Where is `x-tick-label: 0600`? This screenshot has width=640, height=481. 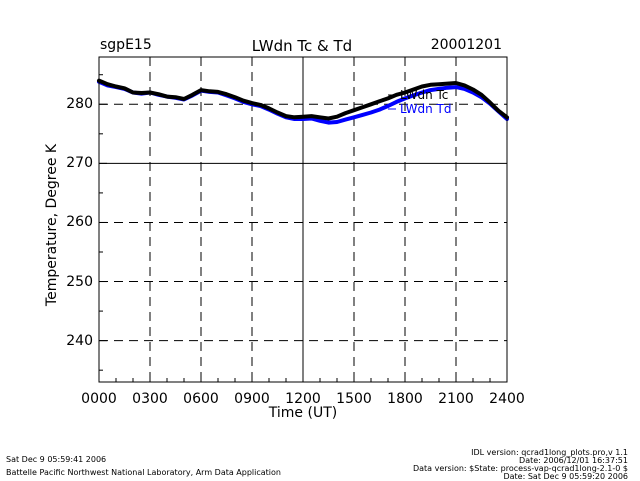
x-tick-label: 0600 is located at coordinates (201, 399).